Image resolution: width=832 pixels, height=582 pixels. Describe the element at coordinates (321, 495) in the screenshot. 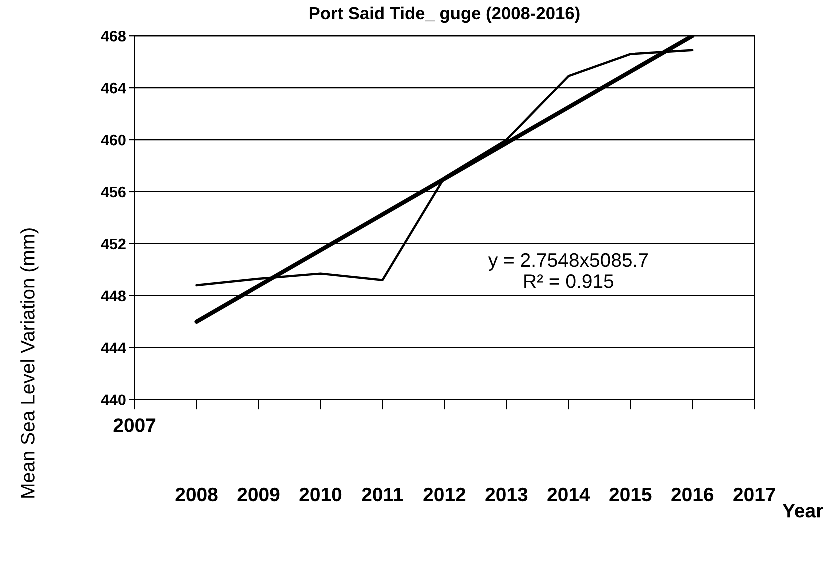

I see `x-tick-label: 2010` at that location.